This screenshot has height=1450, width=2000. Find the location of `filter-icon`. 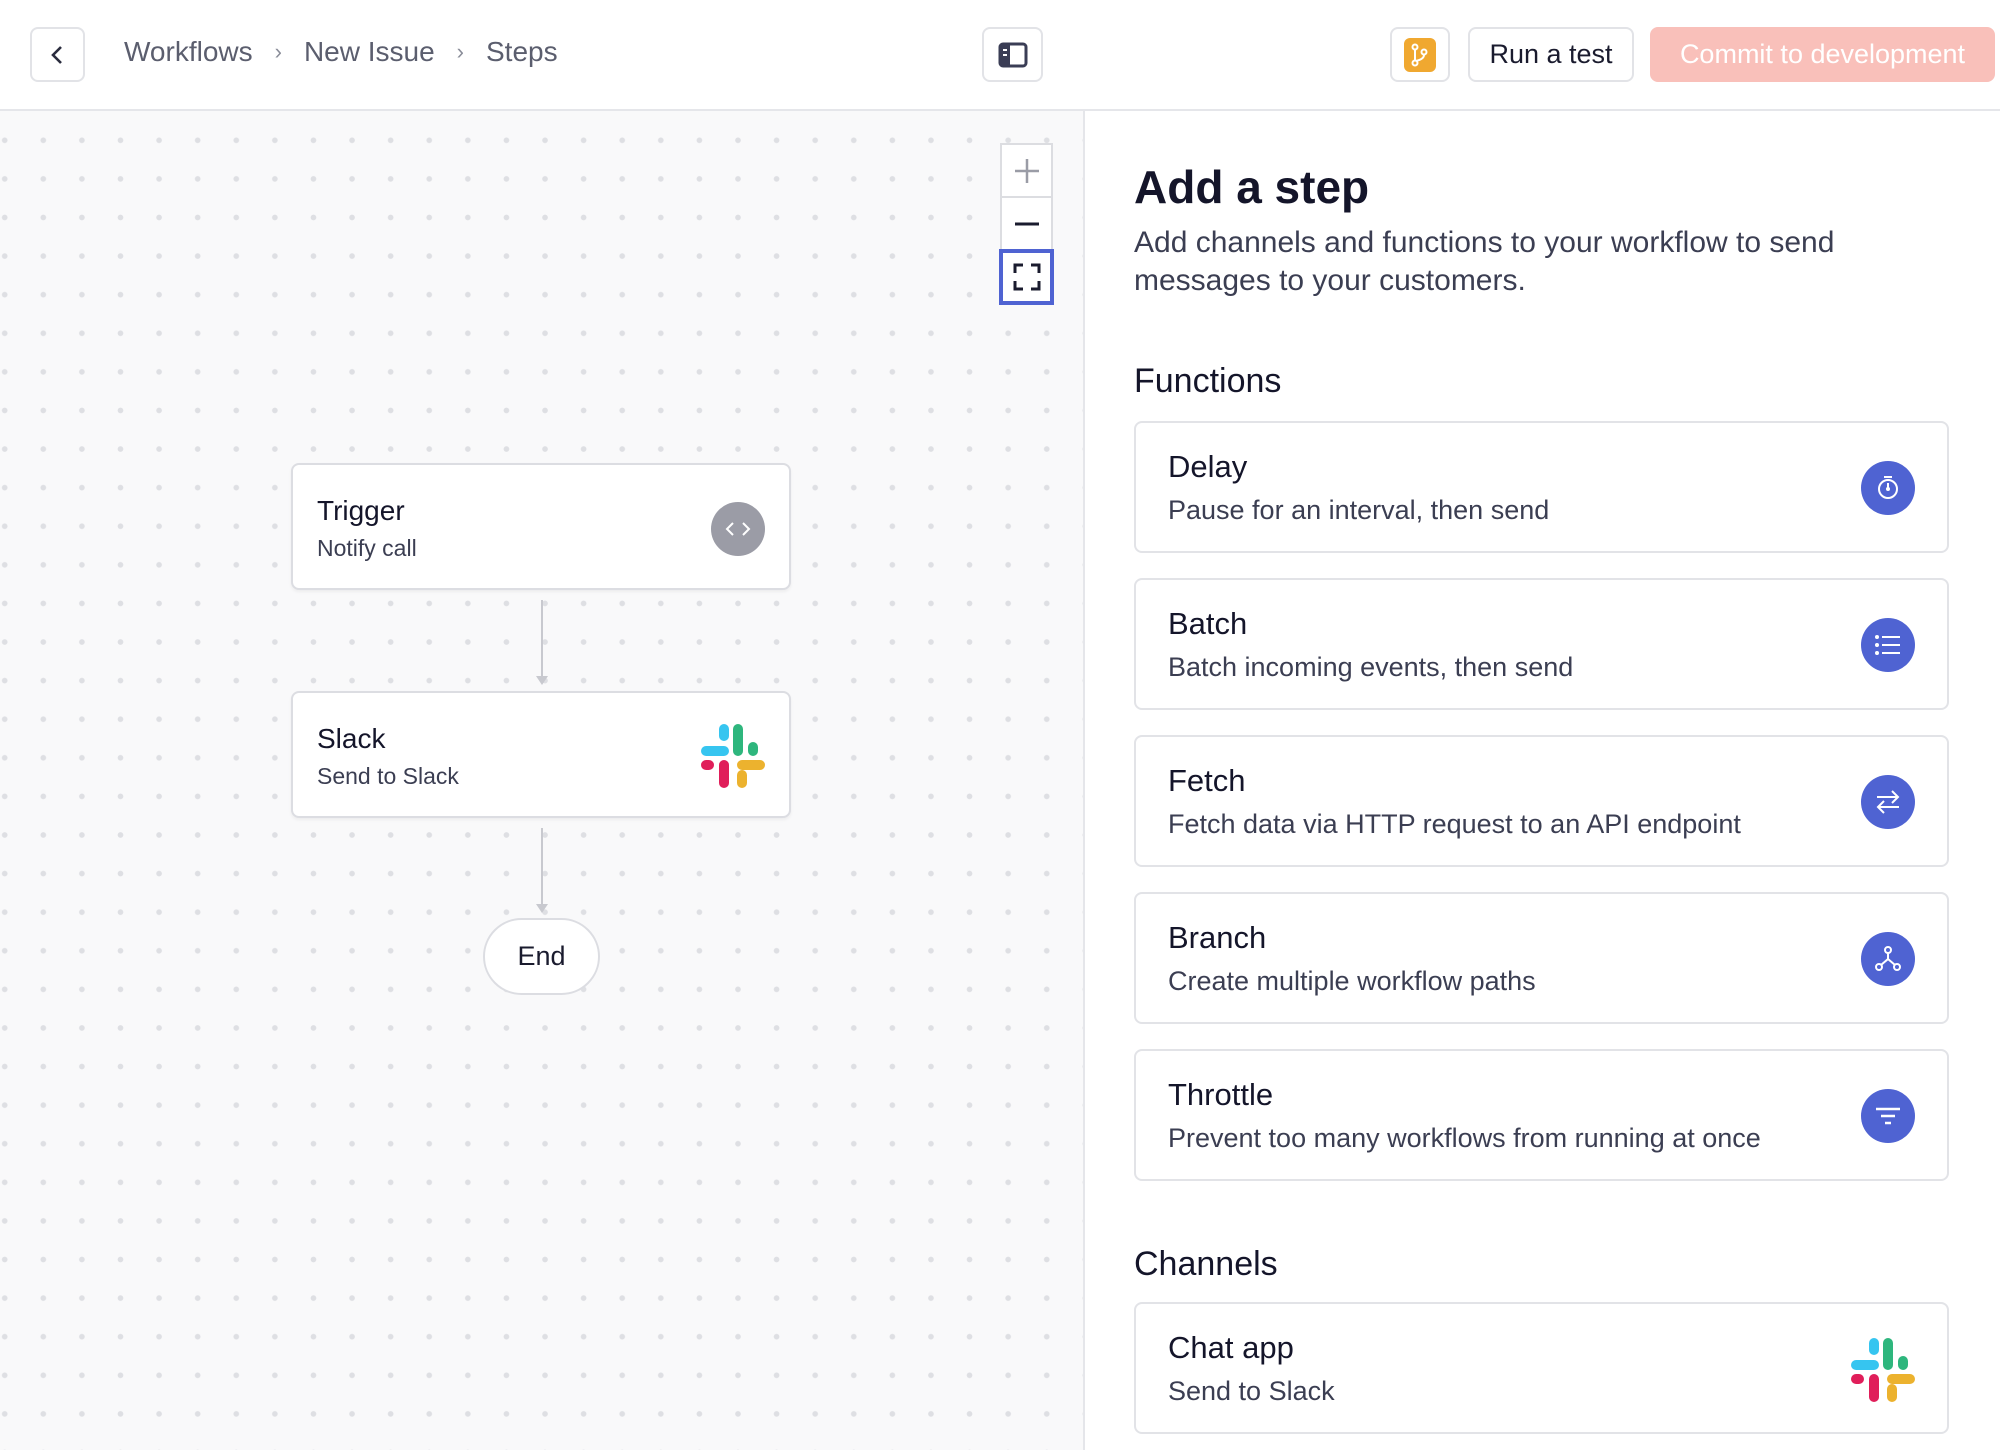

filter-icon is located at coordinates (1888, 1116).